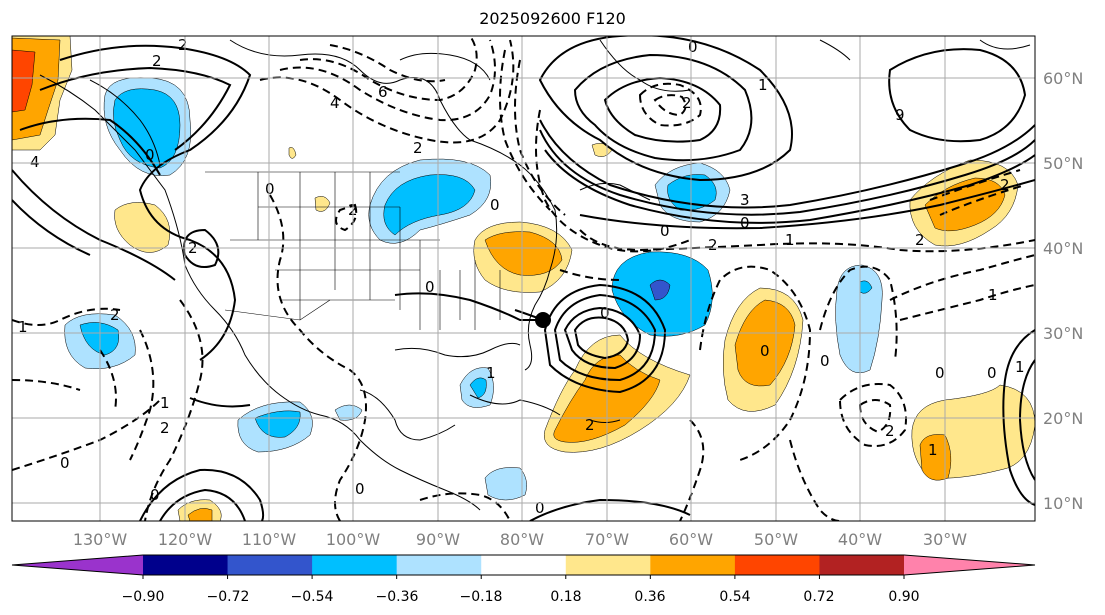 This screenshot has height=615, width=1105. Describe the element at coordinates (529, 315) in the screenshot. I see `marker-track` at that location.